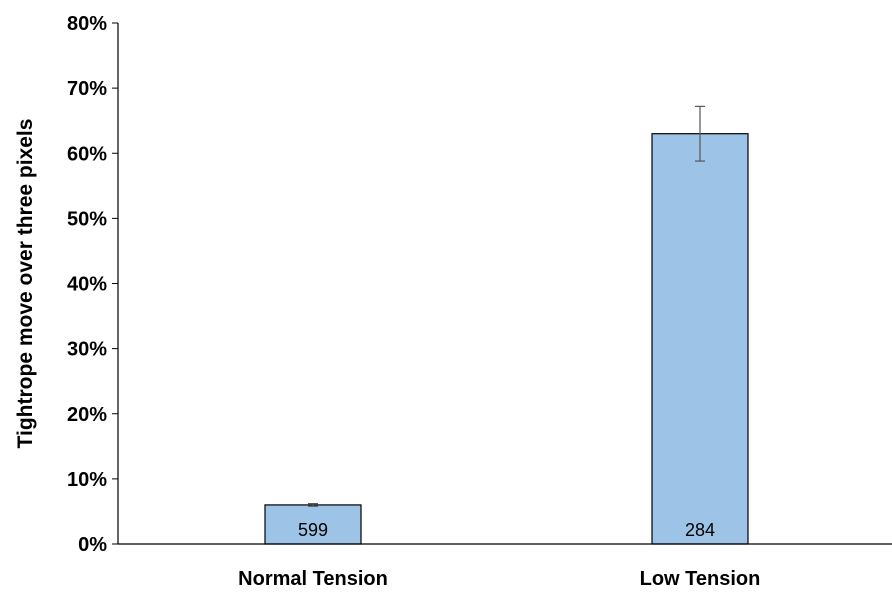 This screenshot has width=892, height=594. Describe the element at coordinates (92, 545) in the screenshot. I see `y-tick-label: 0%` at that location.